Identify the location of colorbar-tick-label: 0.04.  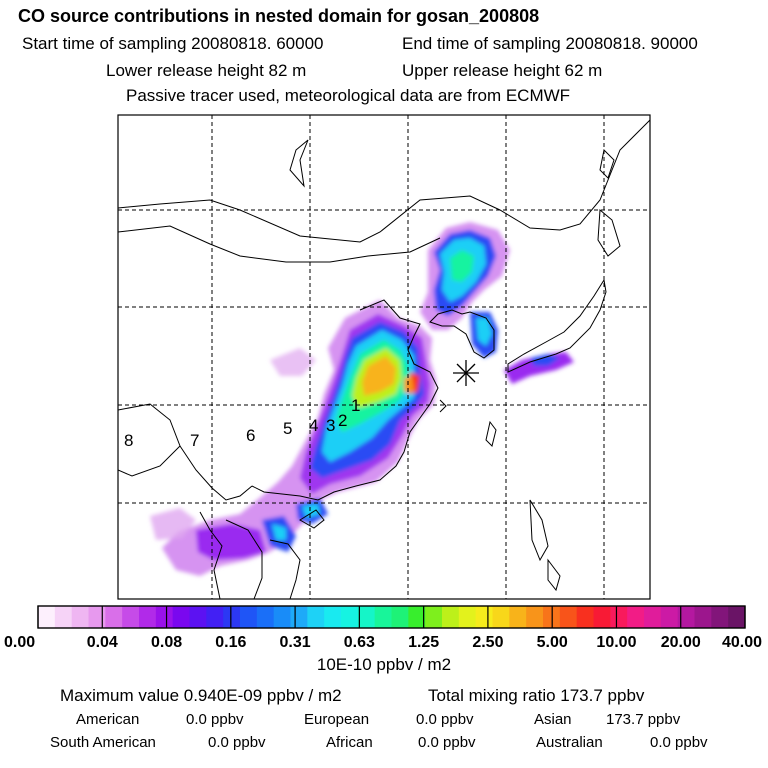
(102, 642).